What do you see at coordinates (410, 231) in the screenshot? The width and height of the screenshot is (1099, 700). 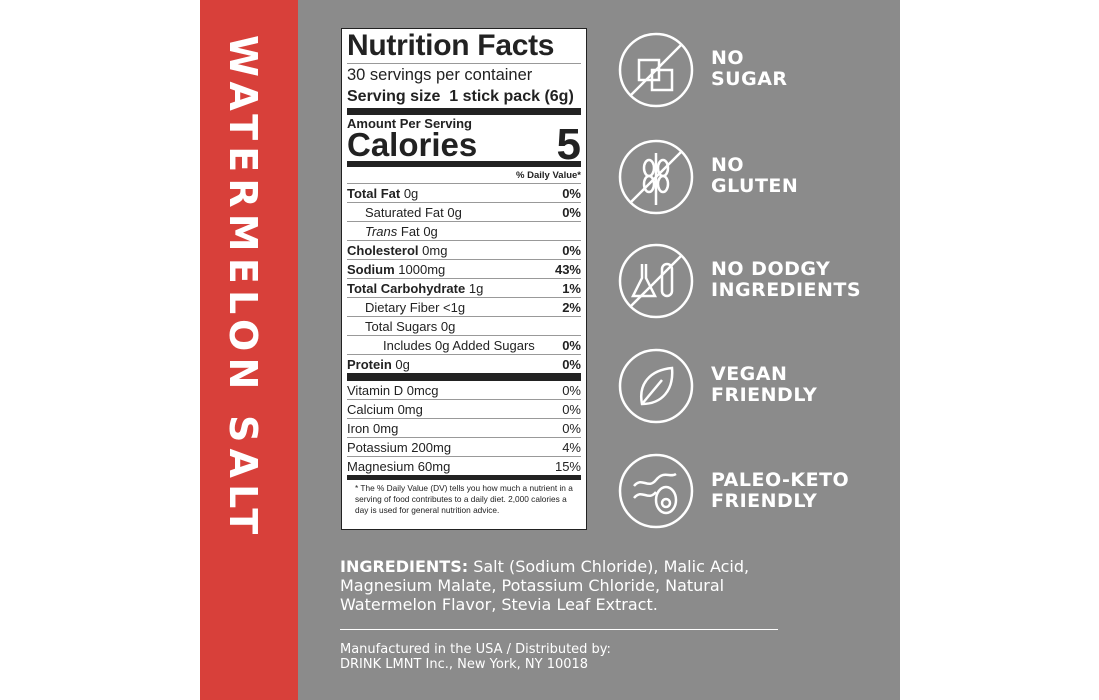 I see `name: Fat` at bounding box center [410, 231].